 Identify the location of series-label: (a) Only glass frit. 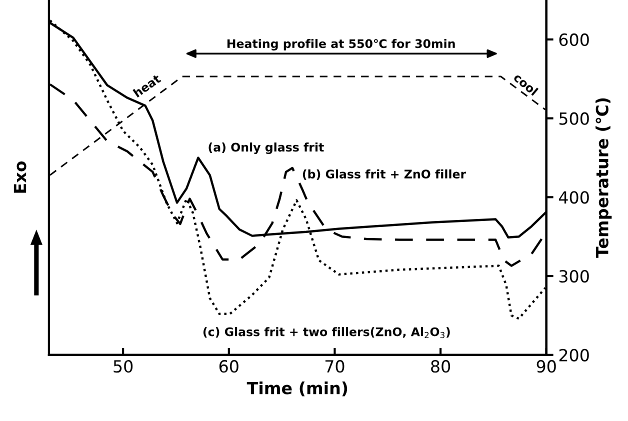
(266, 148).